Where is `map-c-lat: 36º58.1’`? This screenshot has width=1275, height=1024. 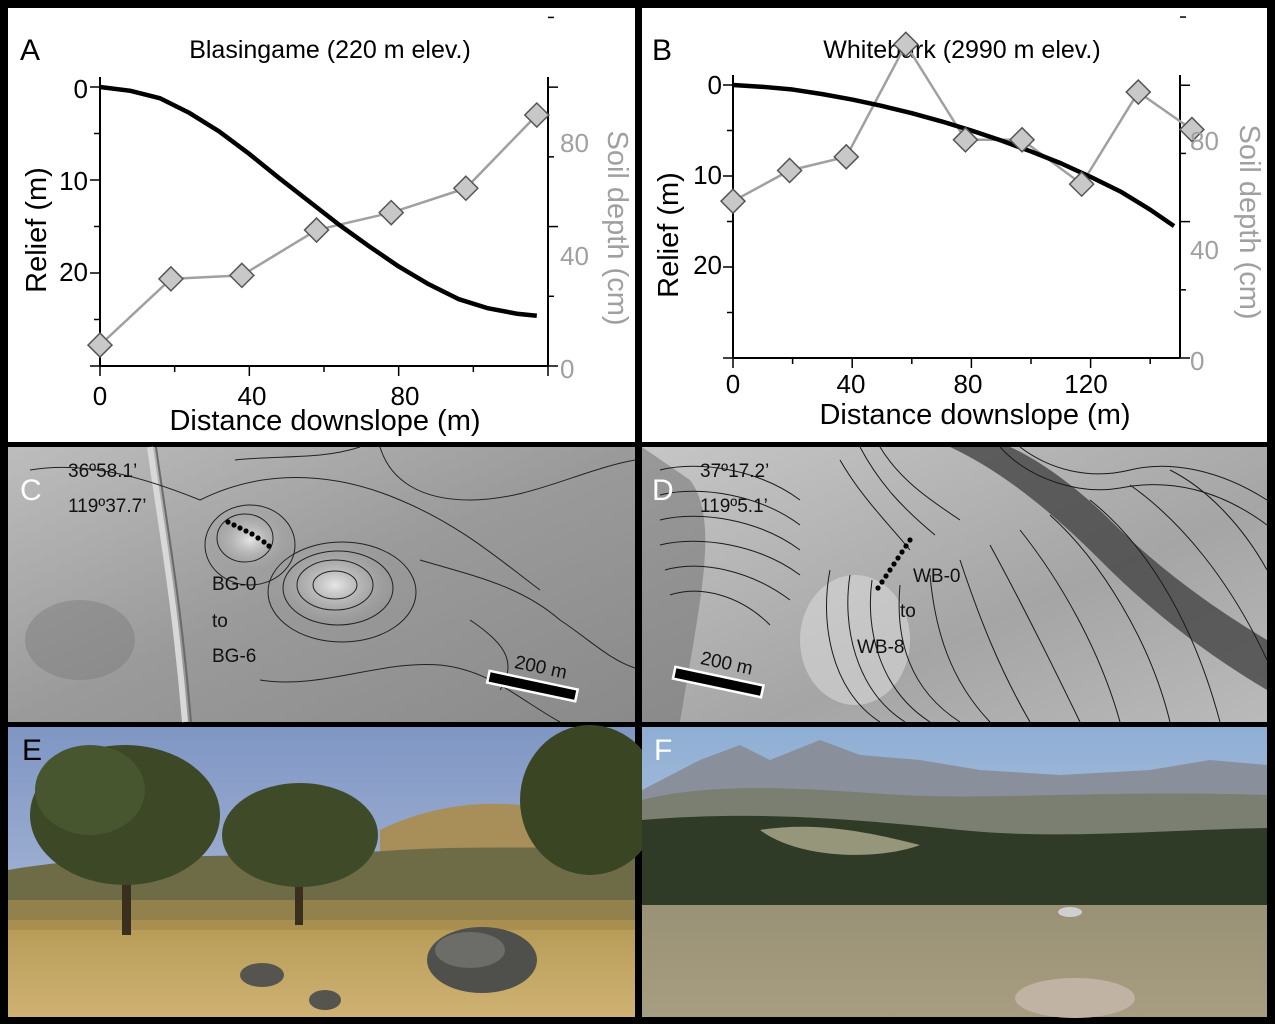
map-c-lat: 36º58.1’ is located at coordinates (102, 471).